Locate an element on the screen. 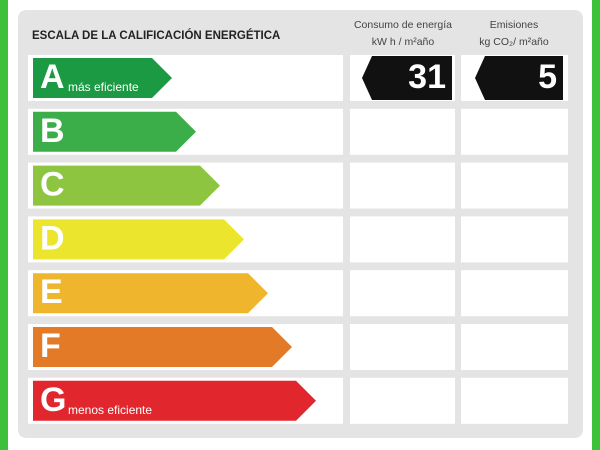 The image size is (600, 450). emissions-label: Emisiones is located at coordinates (514, 25).